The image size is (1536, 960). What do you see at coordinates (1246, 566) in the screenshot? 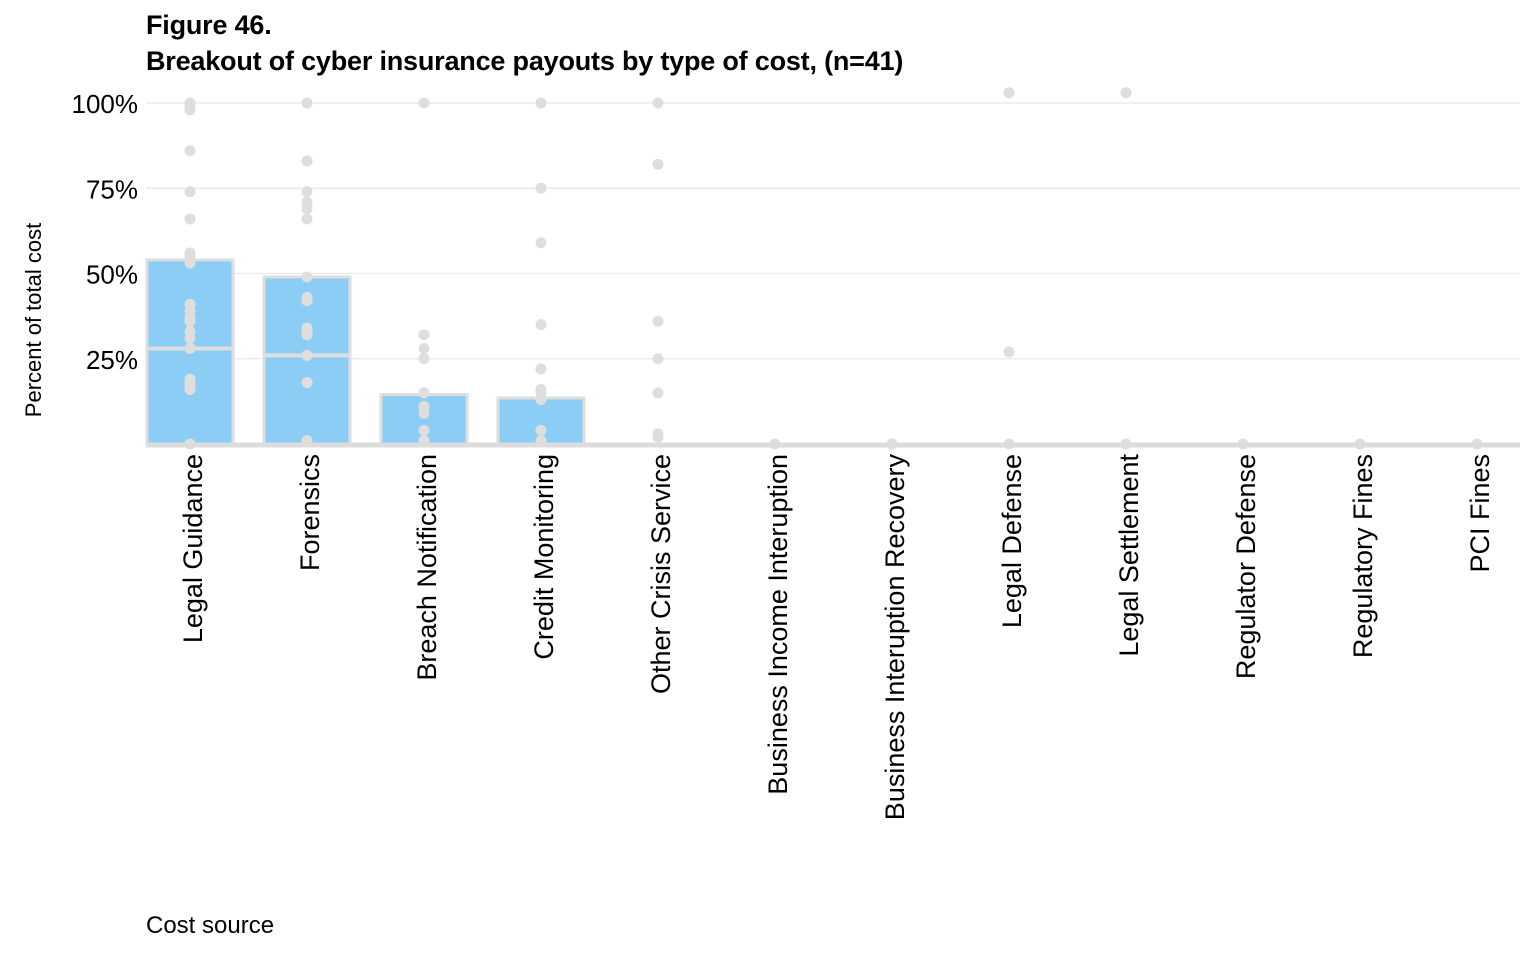
I see `category-label: Regulator Defense` at bounding box center [1246, 566].